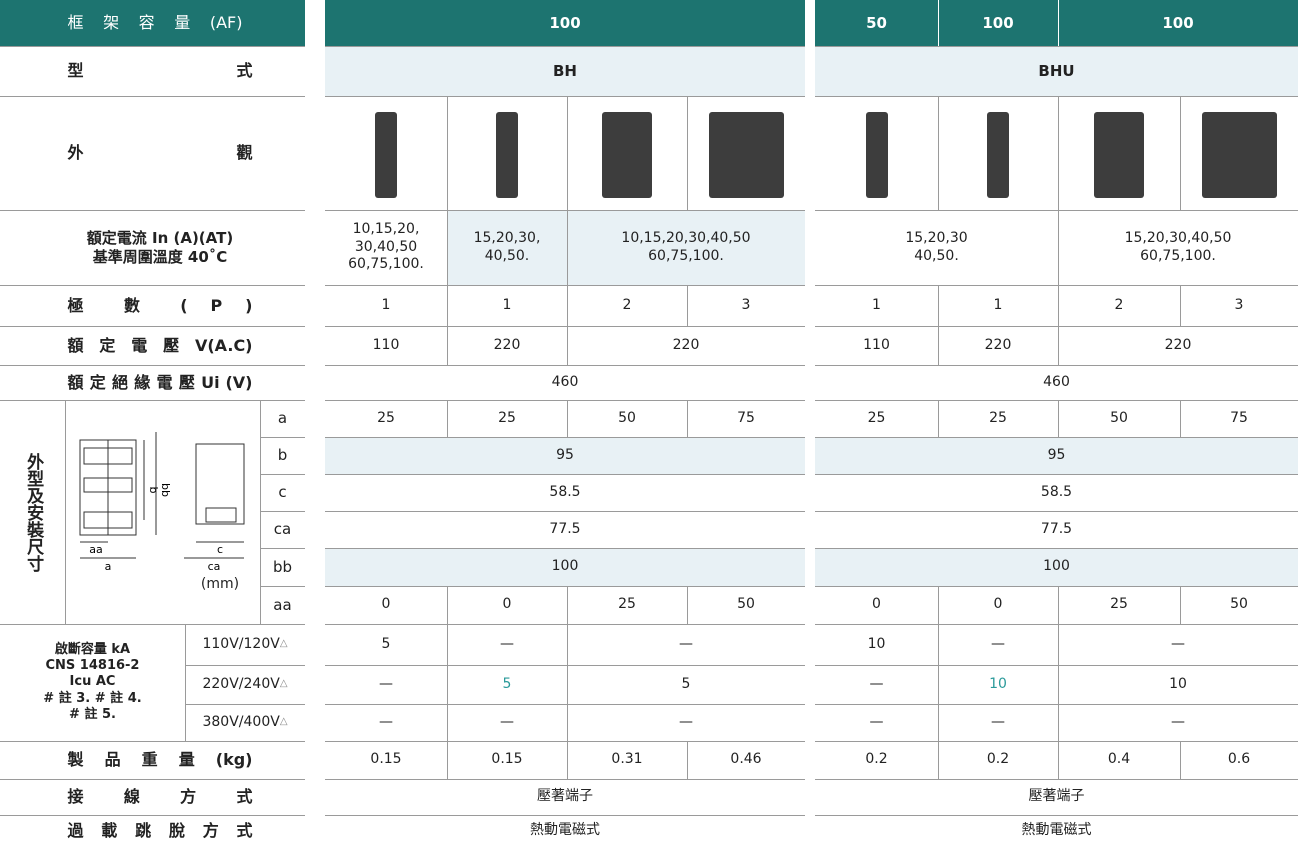  I want to click on voltage: 220V/240V, so click(241, 683).